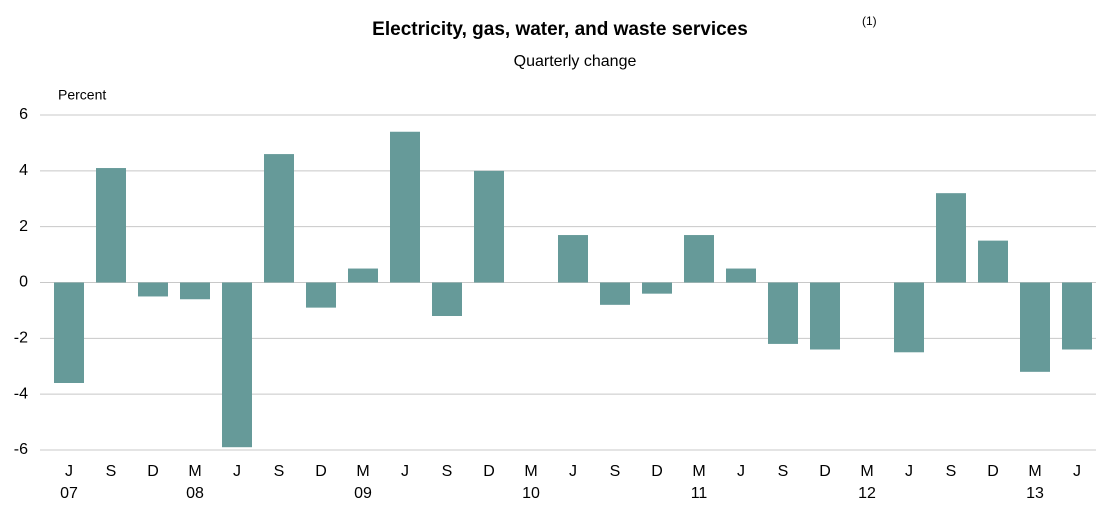 The height and width of the screenshot is (511, 1096). Describe the element at coordinates (23, 170) in the screenshot. I see `y-tick-label: 4` at that location.